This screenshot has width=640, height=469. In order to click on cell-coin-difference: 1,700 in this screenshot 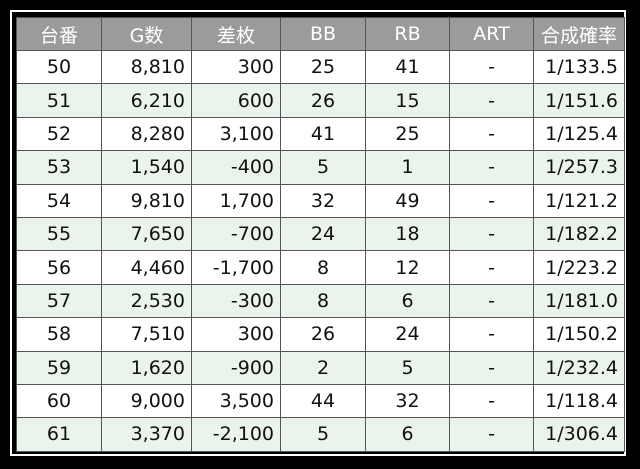, I will do `click(236, 200)`.